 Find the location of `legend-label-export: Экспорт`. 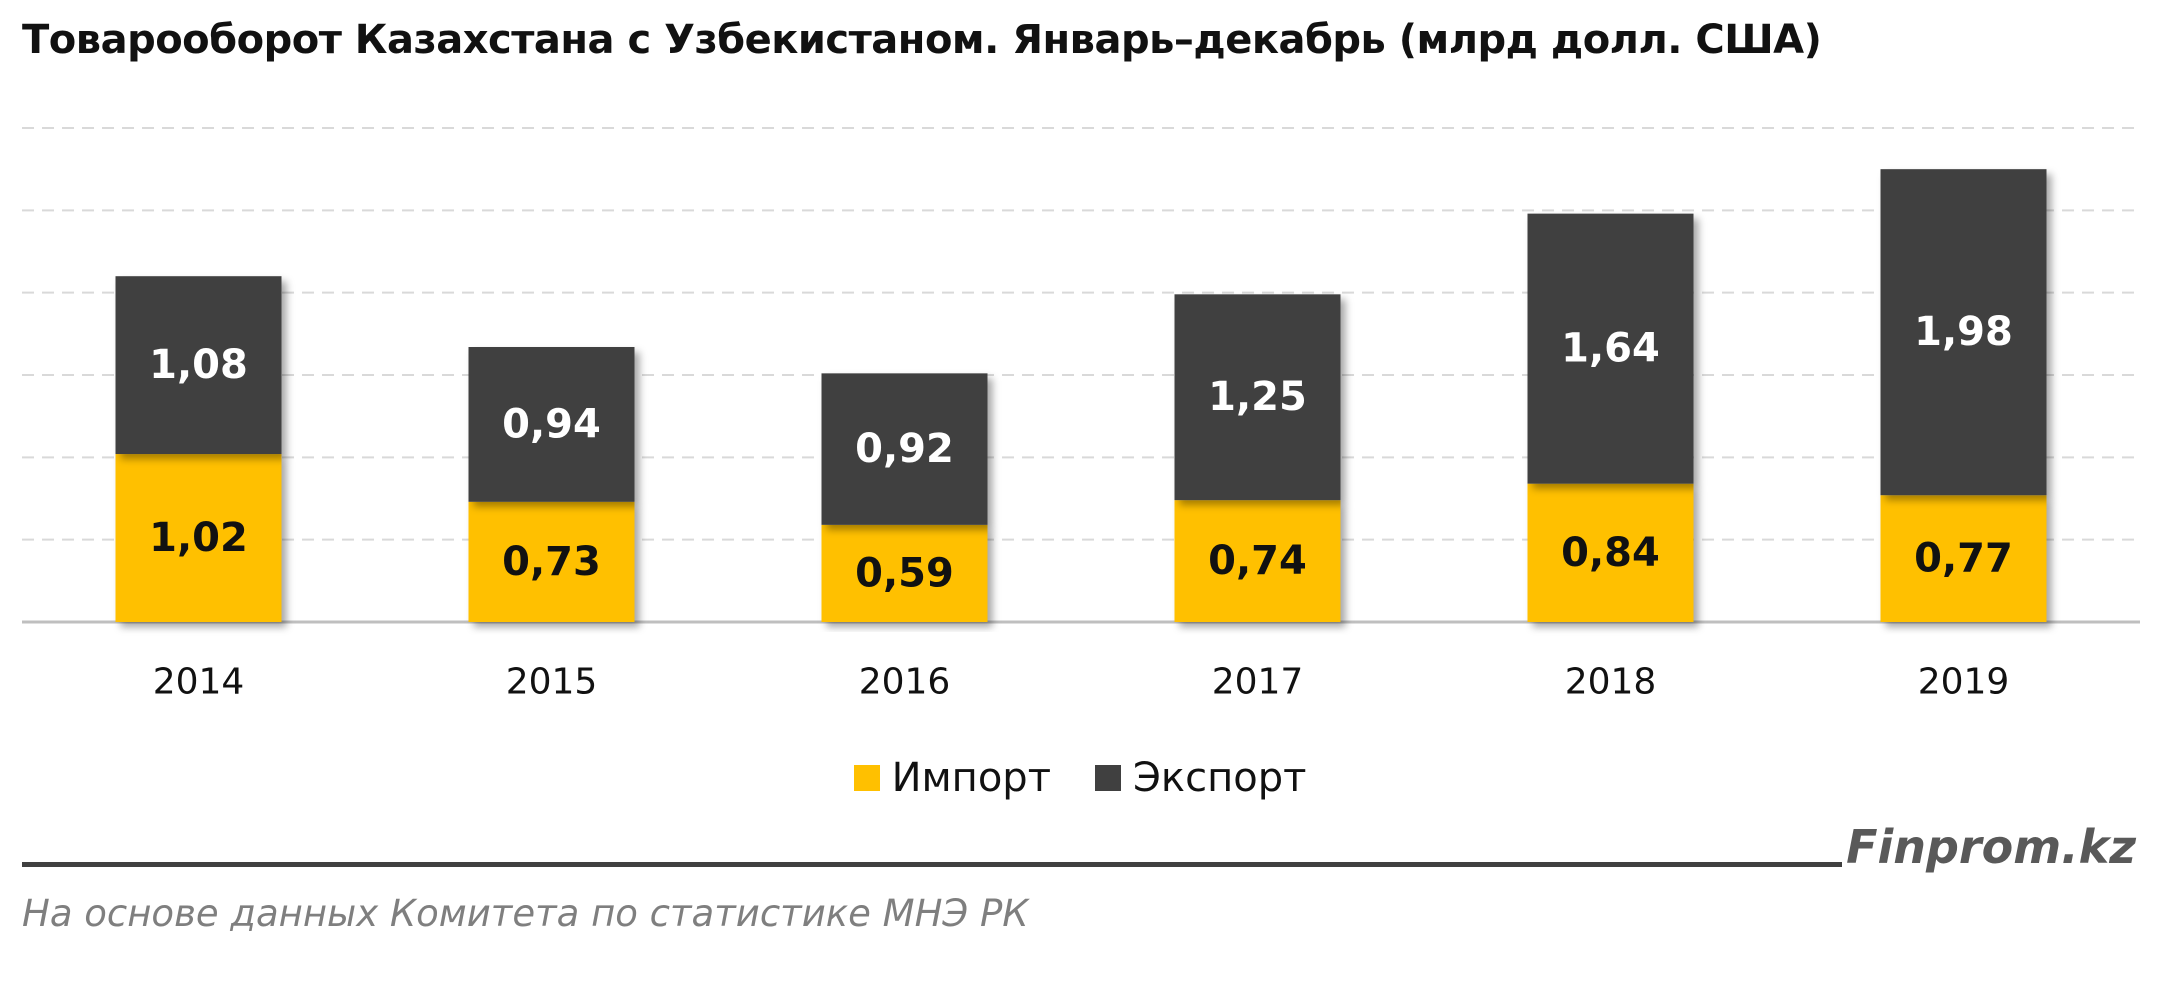

legend-label-export: Экспорт is located at coordinates (1220, 778).